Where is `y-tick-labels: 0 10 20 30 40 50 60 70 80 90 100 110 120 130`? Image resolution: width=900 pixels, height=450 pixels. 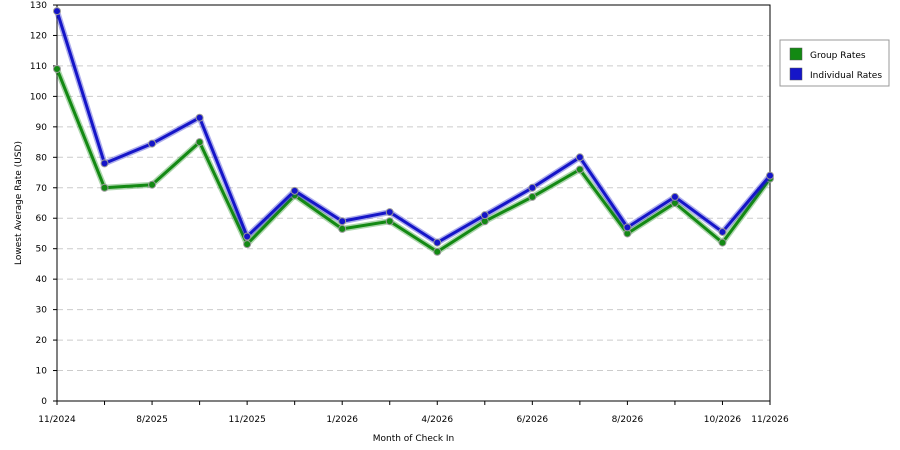
y-tick-labels: 0 10 20 30 40 50 60 70 80 90 100 110 120 130 is located at coordinates (38, 204).